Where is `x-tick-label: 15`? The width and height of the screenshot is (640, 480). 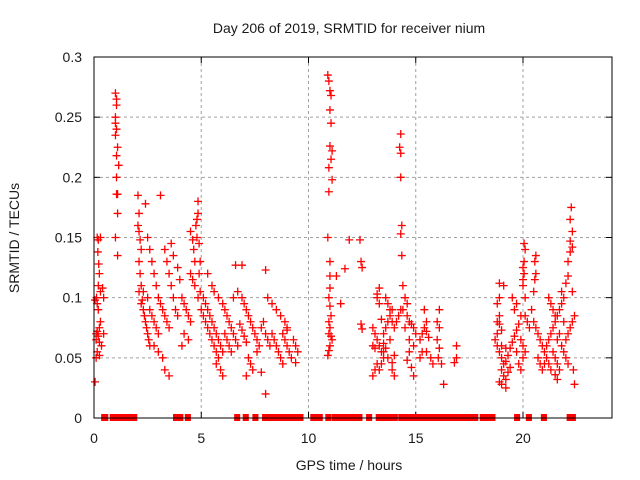 x-tick-label: 15 is located at coordinates (416, 438).